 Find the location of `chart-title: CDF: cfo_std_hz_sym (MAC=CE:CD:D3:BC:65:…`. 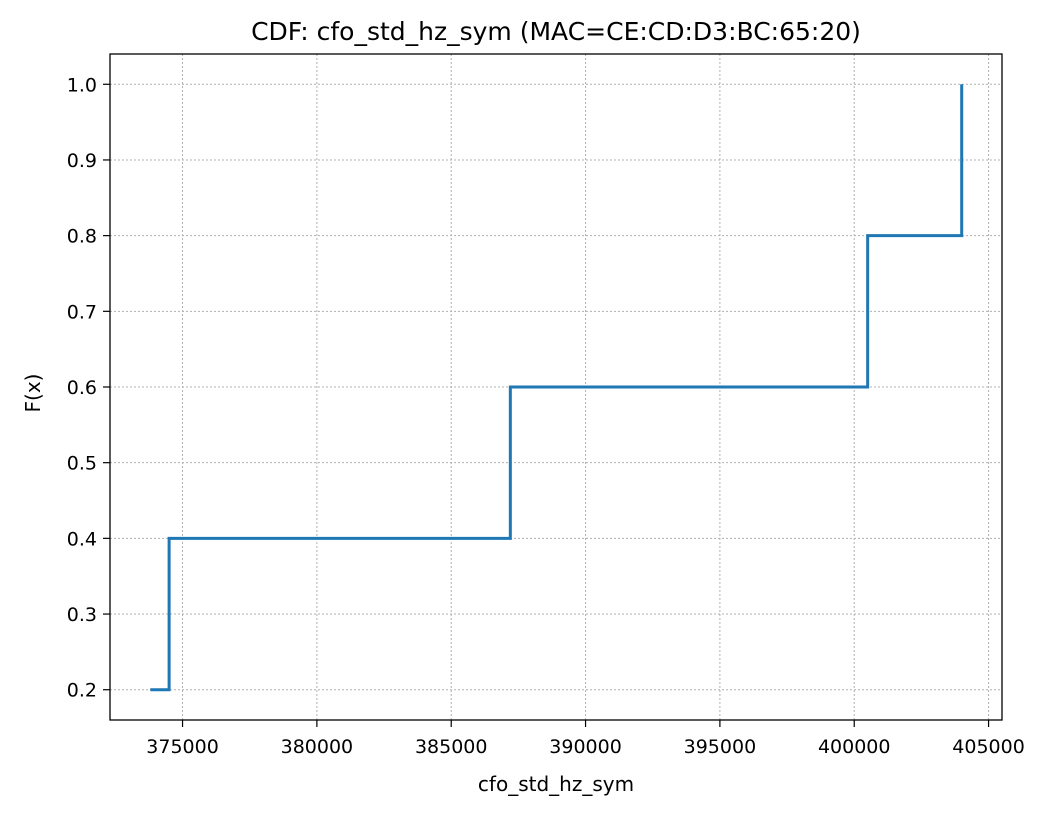

chart-title: CDF: cfo_std_hz_sym (MAC=CE:CD:D3:BC:65:… is located at coordinates (556, 31).